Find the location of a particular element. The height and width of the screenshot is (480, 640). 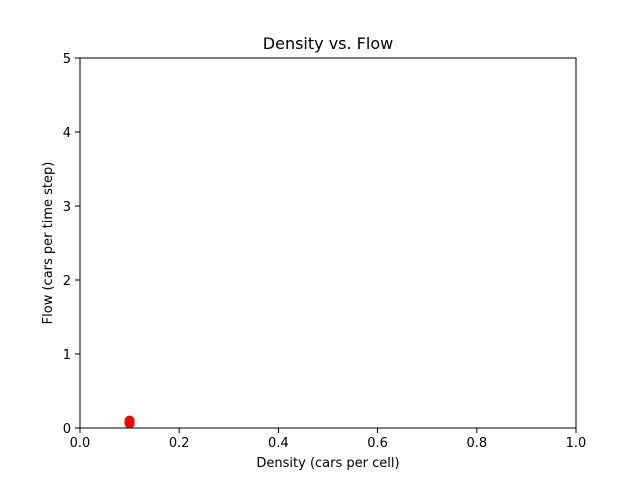

y-axis-label: Flow (cars per time step) is located at coordinates (48, 243).